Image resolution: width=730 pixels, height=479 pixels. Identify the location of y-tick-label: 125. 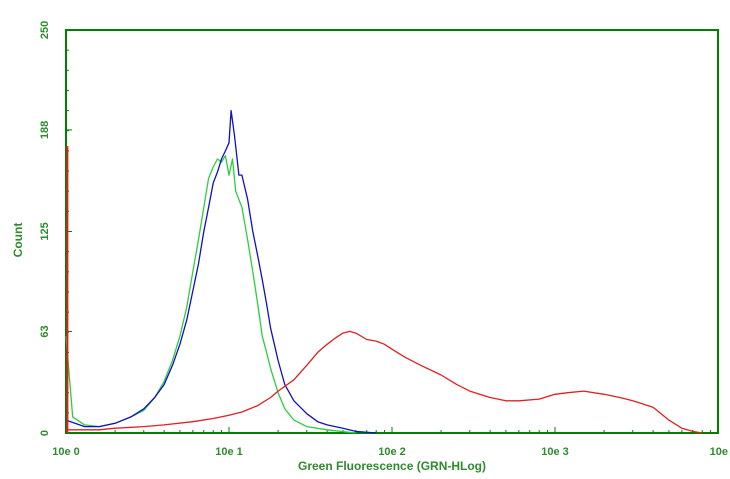
(45, 231).